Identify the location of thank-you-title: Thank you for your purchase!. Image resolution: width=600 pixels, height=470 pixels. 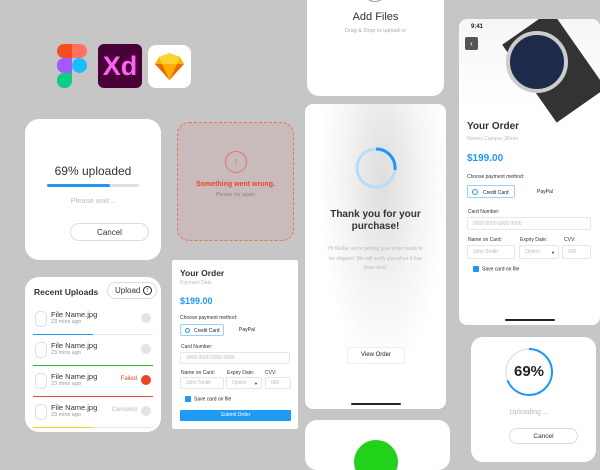
(375, 220).